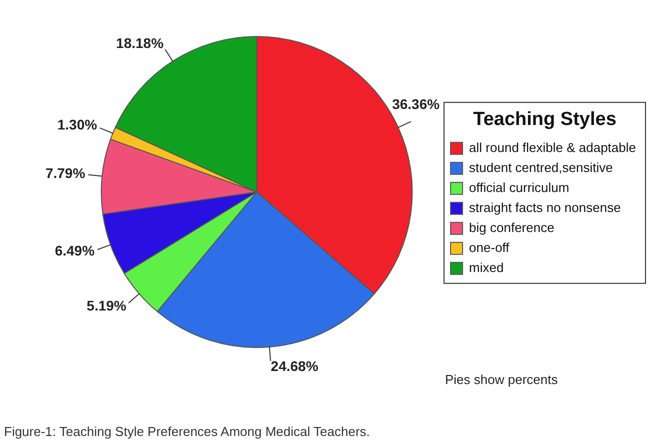 The image size is (650, 447). I want to click on data-label: 7.79%, so click(65, 172).